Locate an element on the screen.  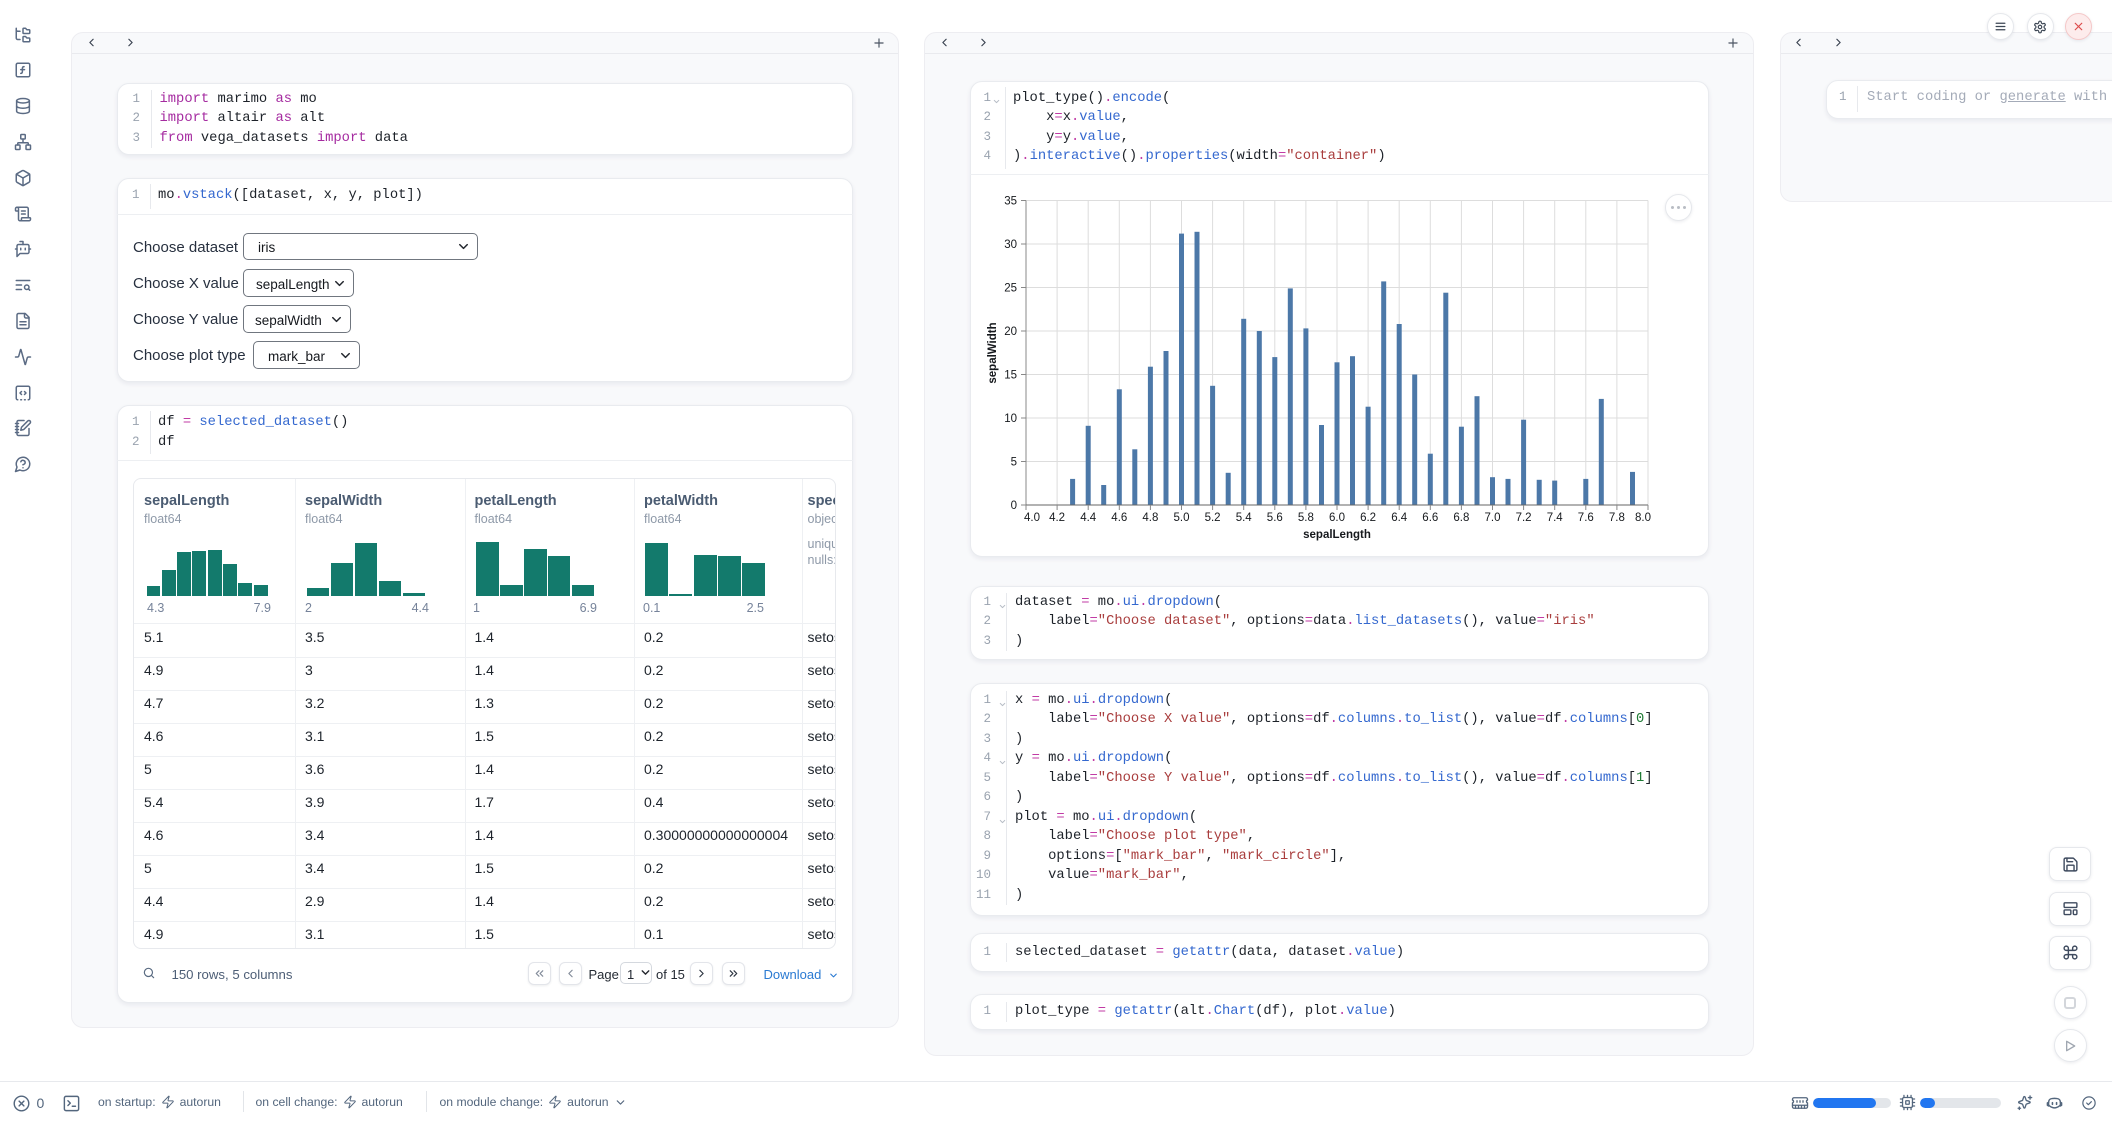
svg-text: 5.8 is located at coordinates (1306, 518).